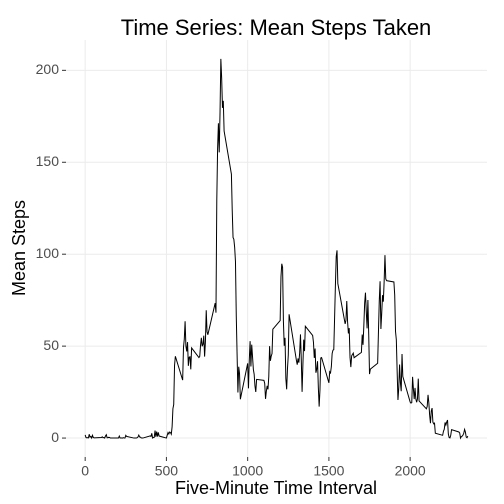 The width and height of the screenshot is (504, 504). I want to click on y-tick-label: 200, so click(48, 69).